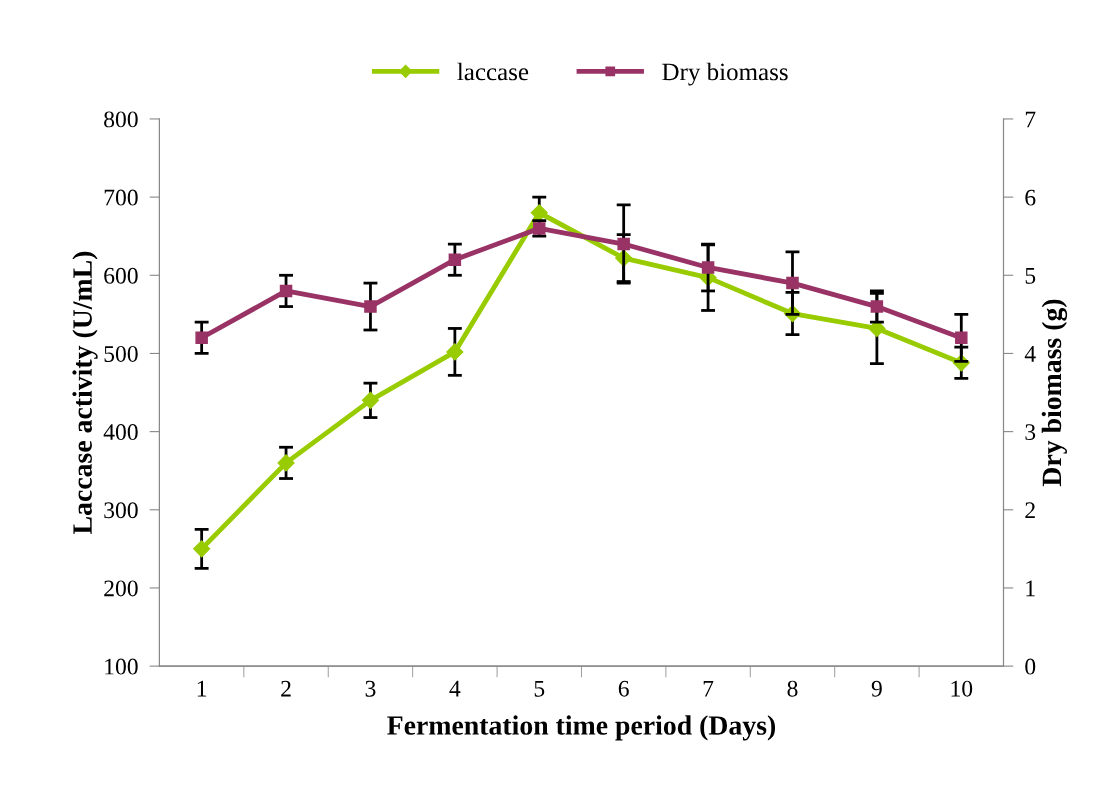 The image size is (1115, 793). I want to click on y2-tick-label: 0, so click(1030, 666).